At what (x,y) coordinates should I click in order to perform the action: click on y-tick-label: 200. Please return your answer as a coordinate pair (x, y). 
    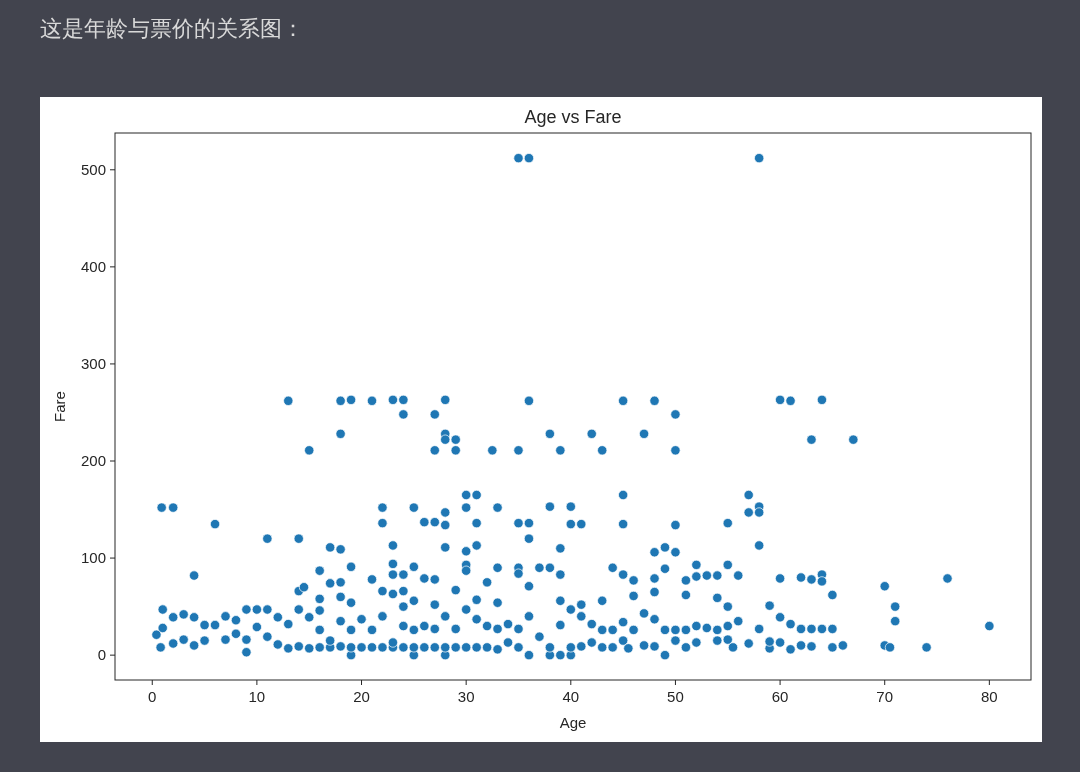
    Looking at the image, I should click on (93, 461).